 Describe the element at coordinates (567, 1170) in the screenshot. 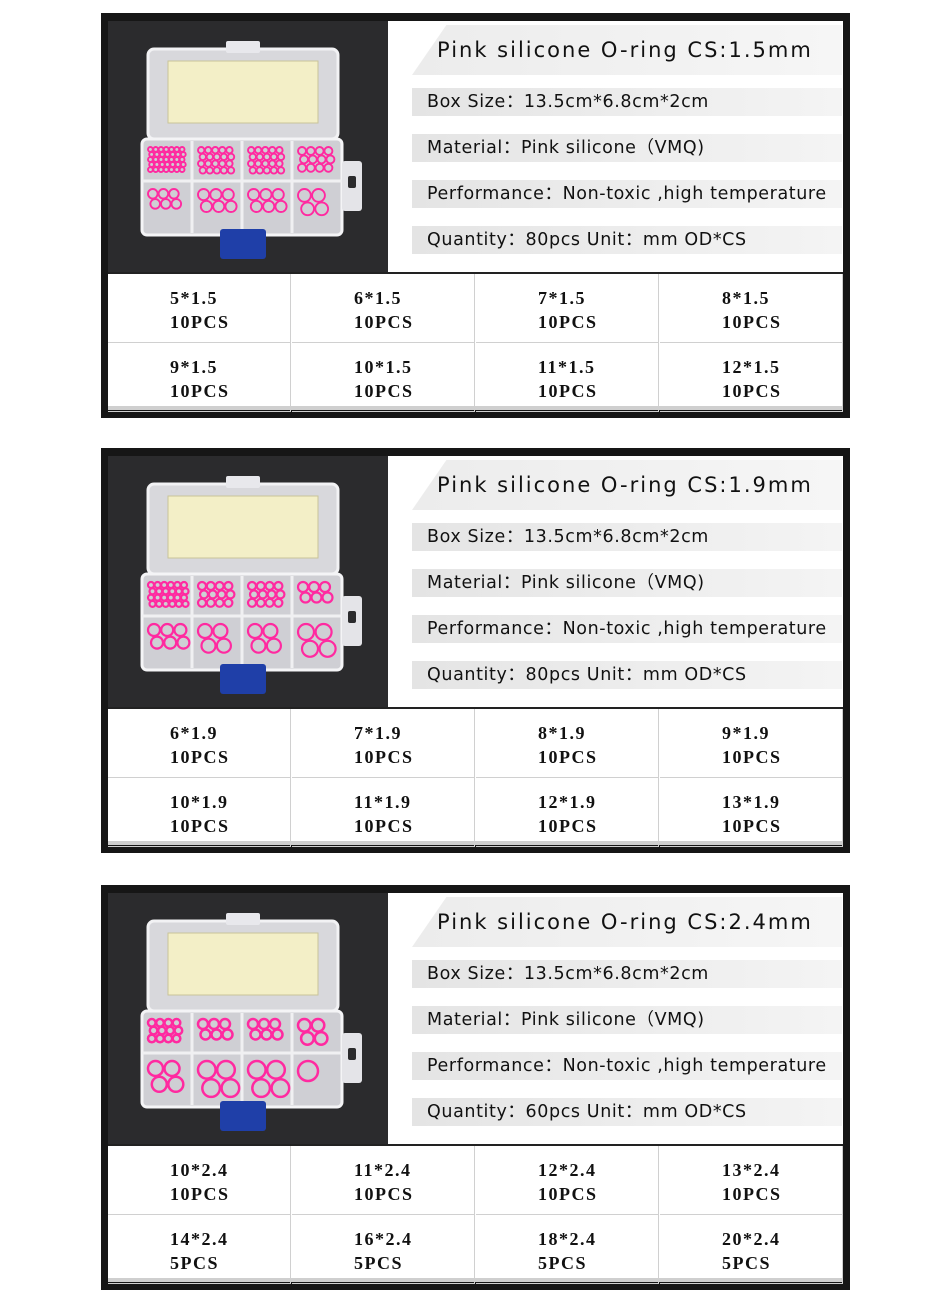

I see `ring-size: 12*2.4` at that location.